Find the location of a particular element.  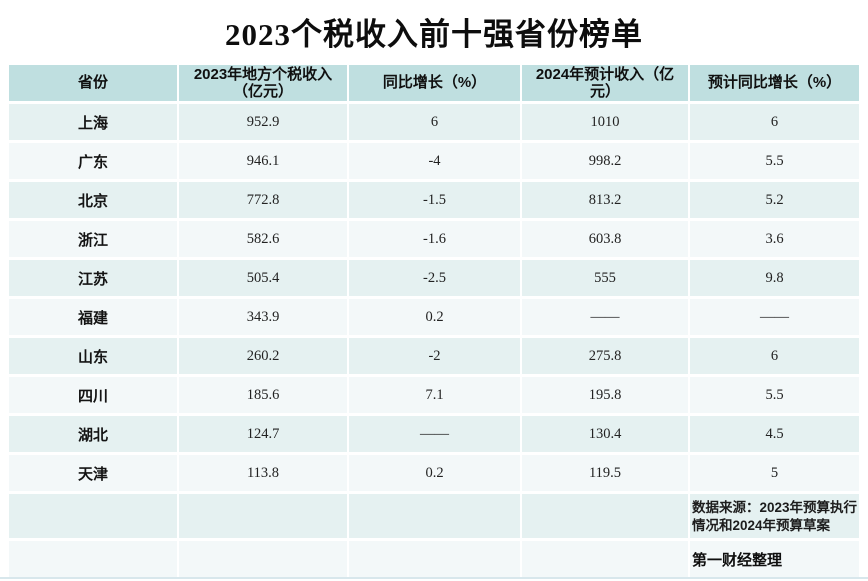

table-row: 四川 185.6 7.1 195.8 5.5 is located at coordinates (434, 395).